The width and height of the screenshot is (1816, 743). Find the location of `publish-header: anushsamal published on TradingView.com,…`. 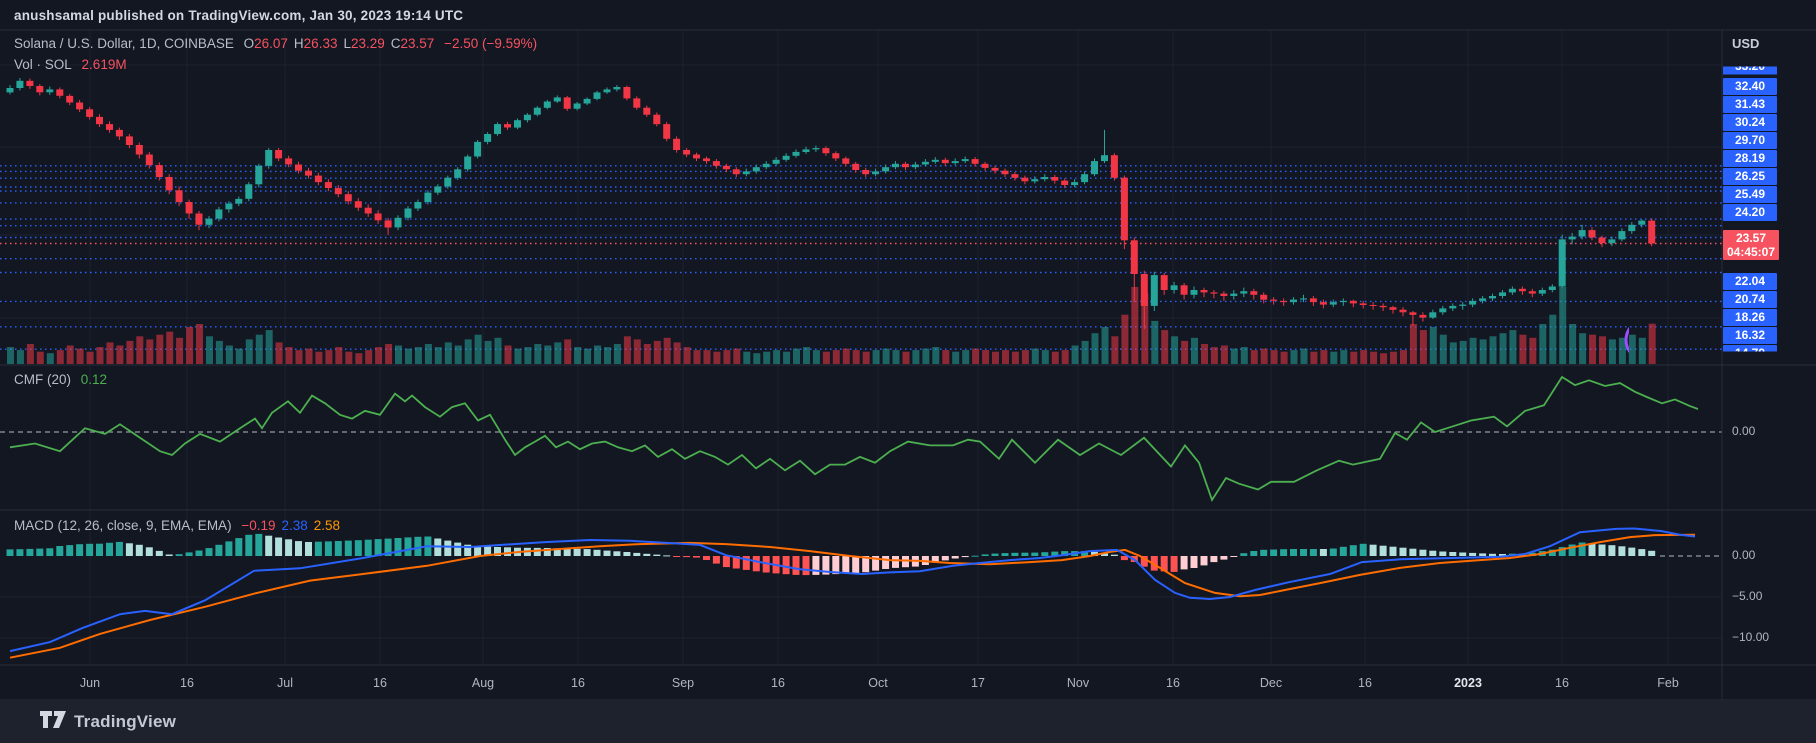

publish-header: anushsamal published on TradingView.com,… is located at coordinates (239, 15).